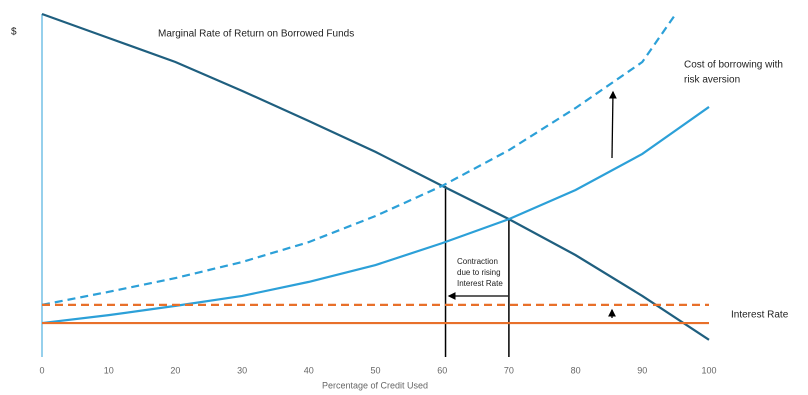 Image resolution: width=808 pixels, height=395 pixels. Describe the element at coordinates (41, 370) in the screenshot. I see `x-tick-label: 0` at that location.